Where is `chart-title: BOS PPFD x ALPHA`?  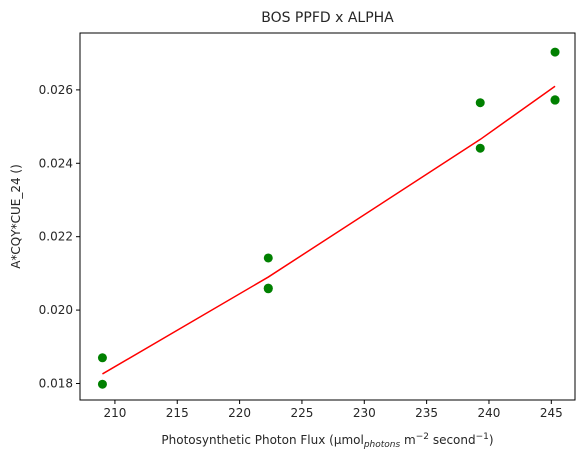
chart-title: BOS PPFD x ALPHA is located at coordinates (327, 18).